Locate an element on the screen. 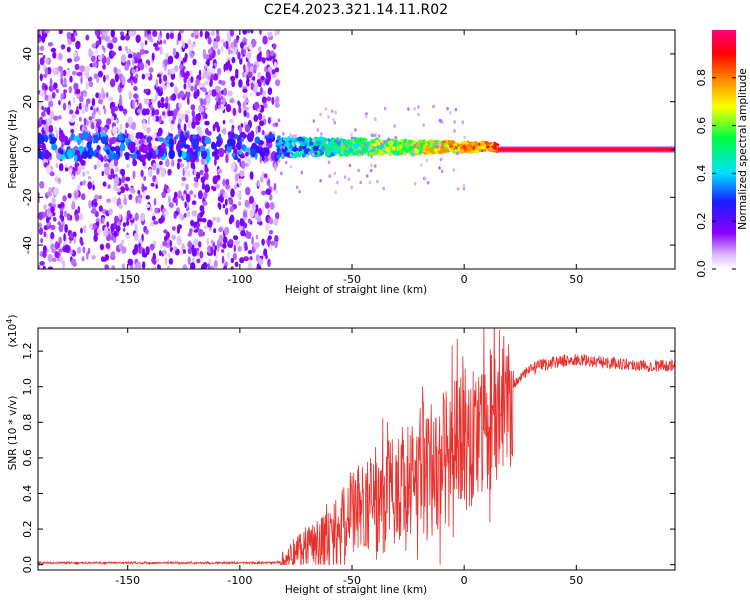 The height and width of the screenshot is (600, 750). y-tick-label: 20 is located at coordinates (27, 102).